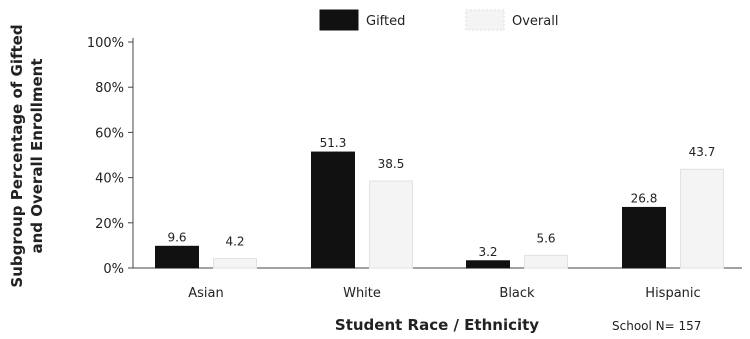  What do you see at coordinates (535, 21) in the screenshot?
I see `legend-label-overall: Overall` at bounding box center [535, 21].